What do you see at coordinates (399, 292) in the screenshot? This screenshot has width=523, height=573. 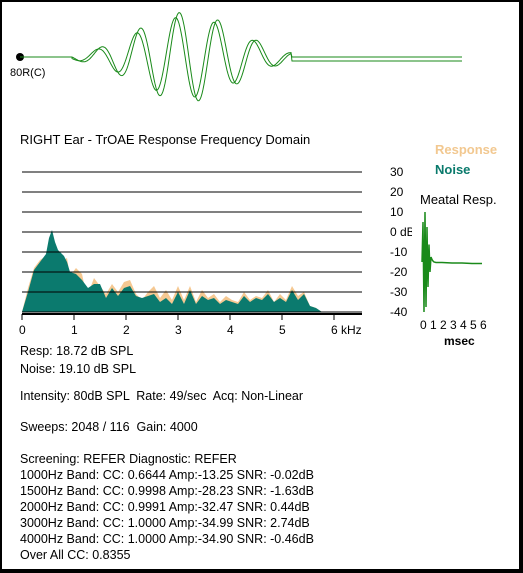 I see `y-tick-label: -30` at bounding box center [399, 292].